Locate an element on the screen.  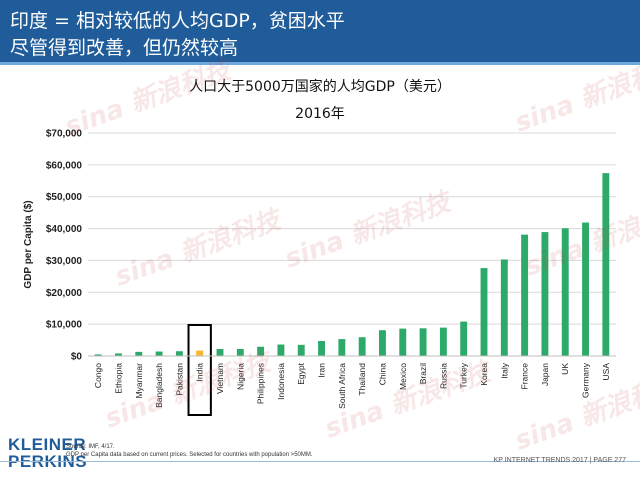
x-tick-label: Egypt is located at coordinates (301, 373).